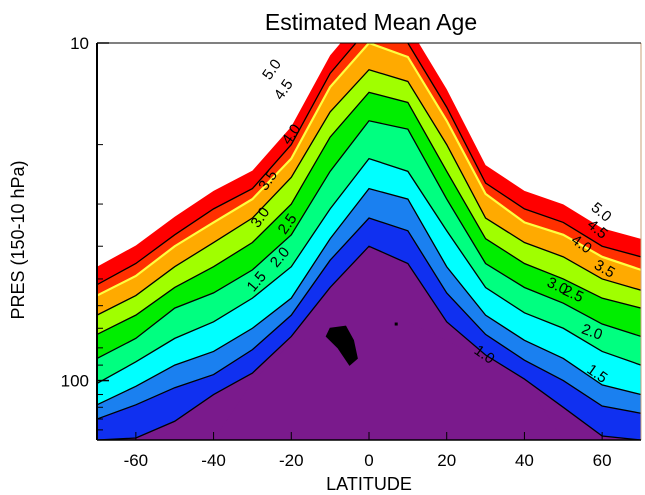 The image size is (645, 495). I want to click on inner-contour-dot, so click(396, 324).